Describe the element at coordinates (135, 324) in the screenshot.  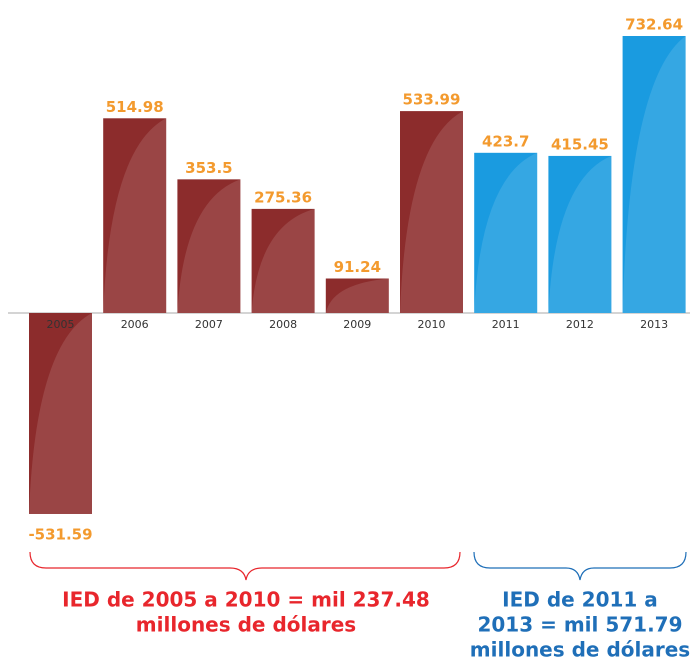
I see `x-tick-label: 2006` at that location.